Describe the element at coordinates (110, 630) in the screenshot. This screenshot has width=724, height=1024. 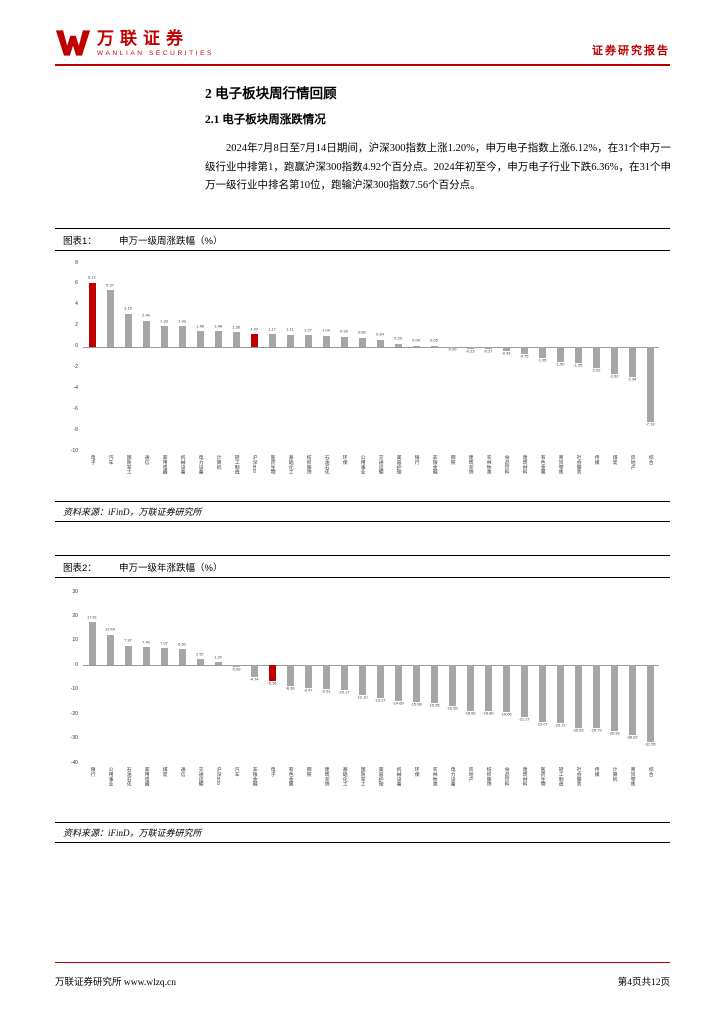
I see `bar-value-label: 12.44` at that location.